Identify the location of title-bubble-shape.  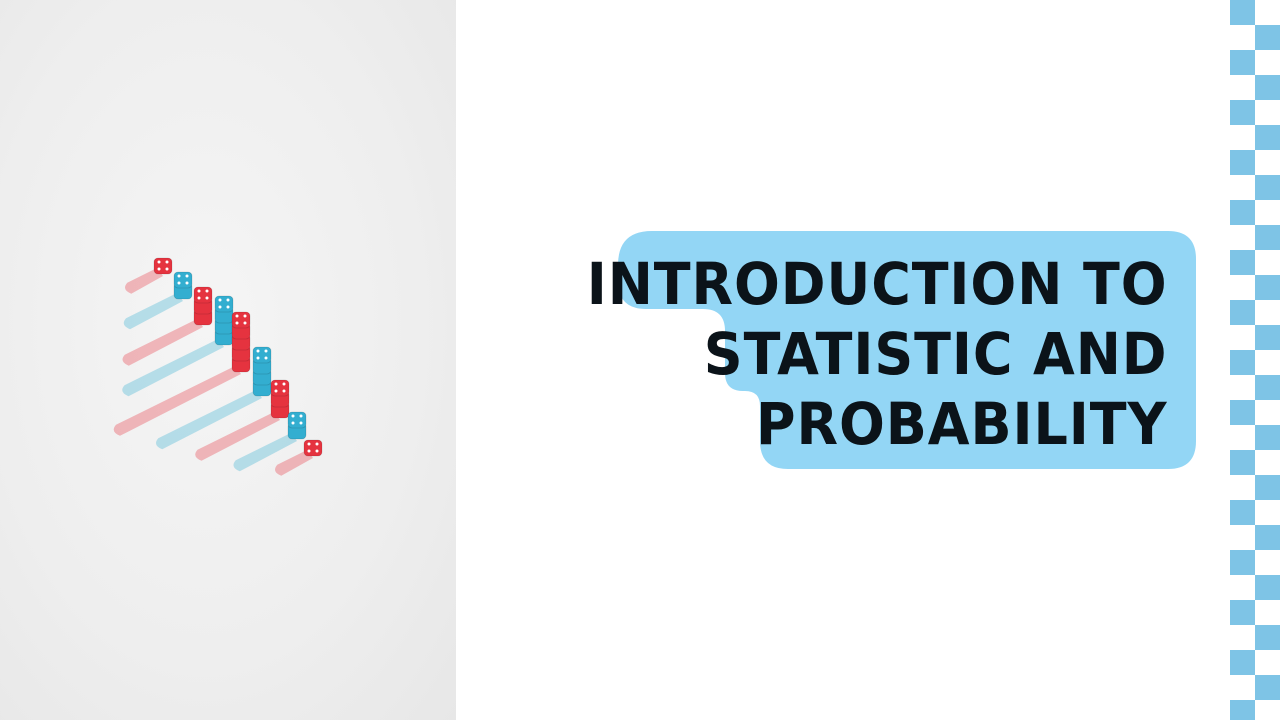
(907, 350).